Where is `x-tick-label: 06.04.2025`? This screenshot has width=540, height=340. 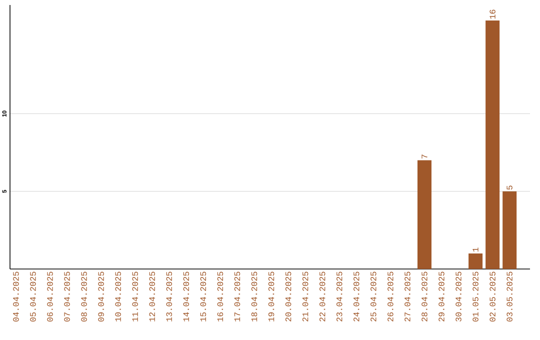
x-tick-label: 06.04.2025 is located at coordinates (50, 297).